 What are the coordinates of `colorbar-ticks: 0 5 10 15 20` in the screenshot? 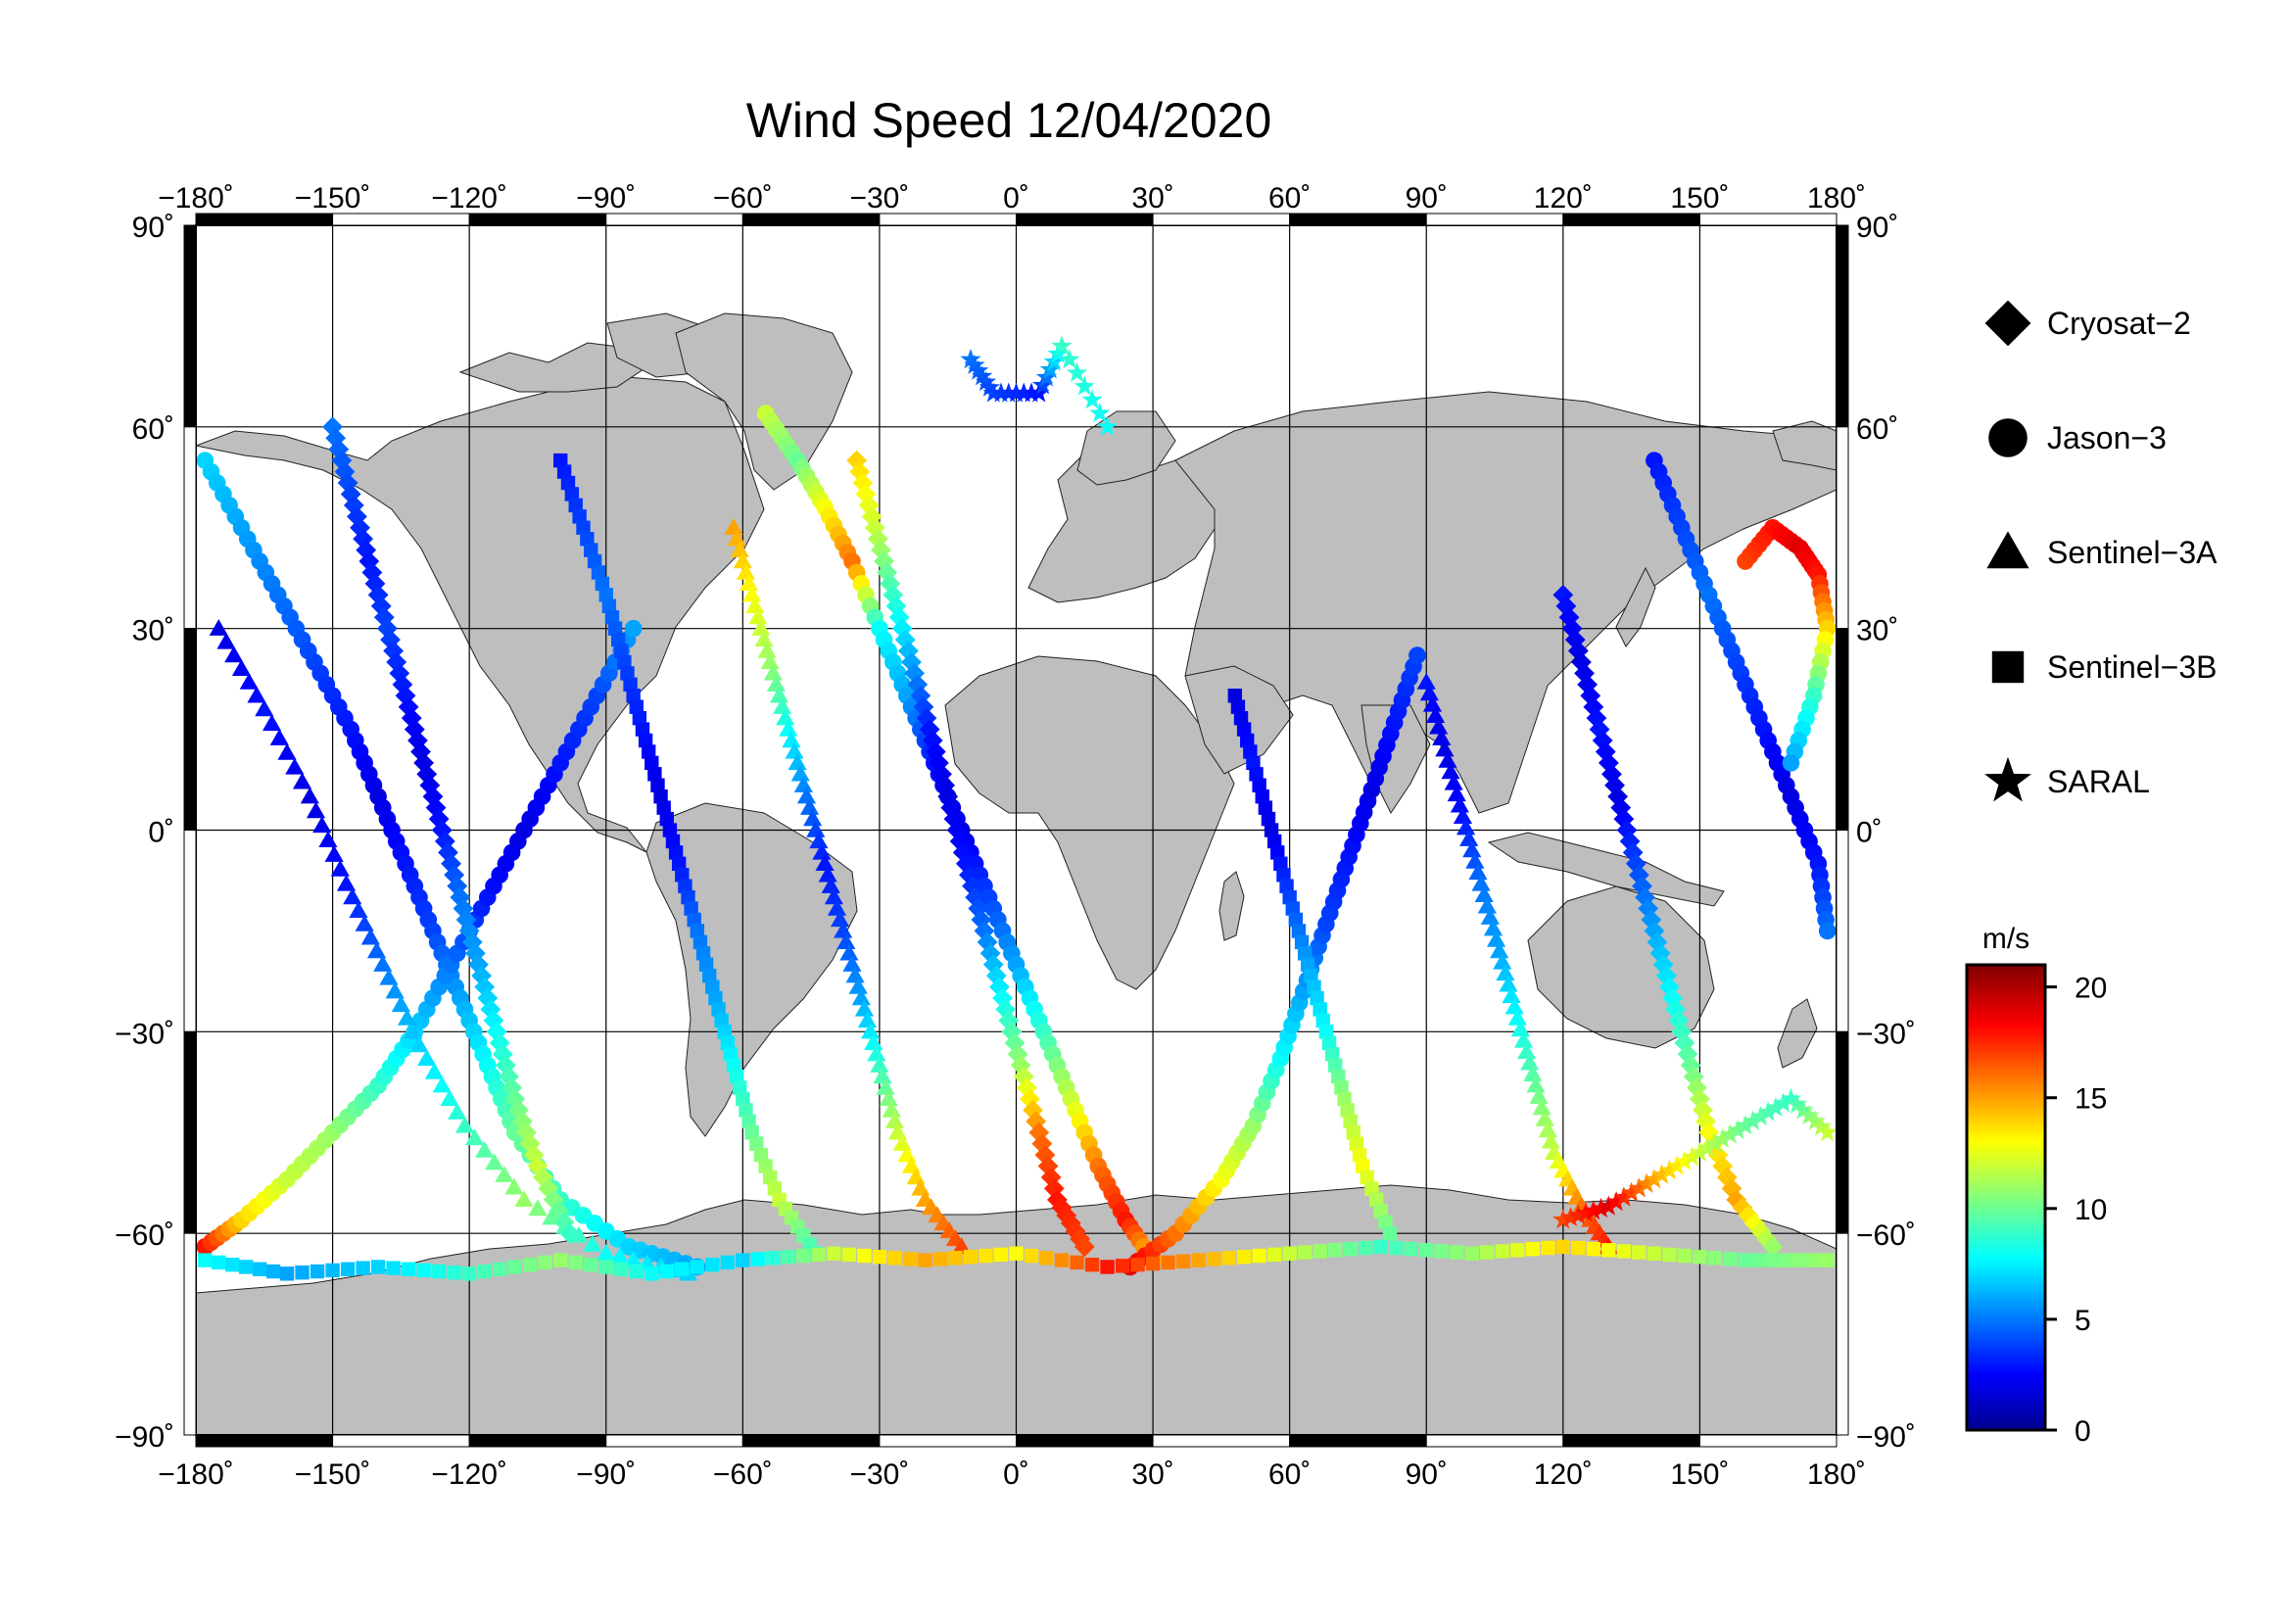 It's located at (2076, 1211).